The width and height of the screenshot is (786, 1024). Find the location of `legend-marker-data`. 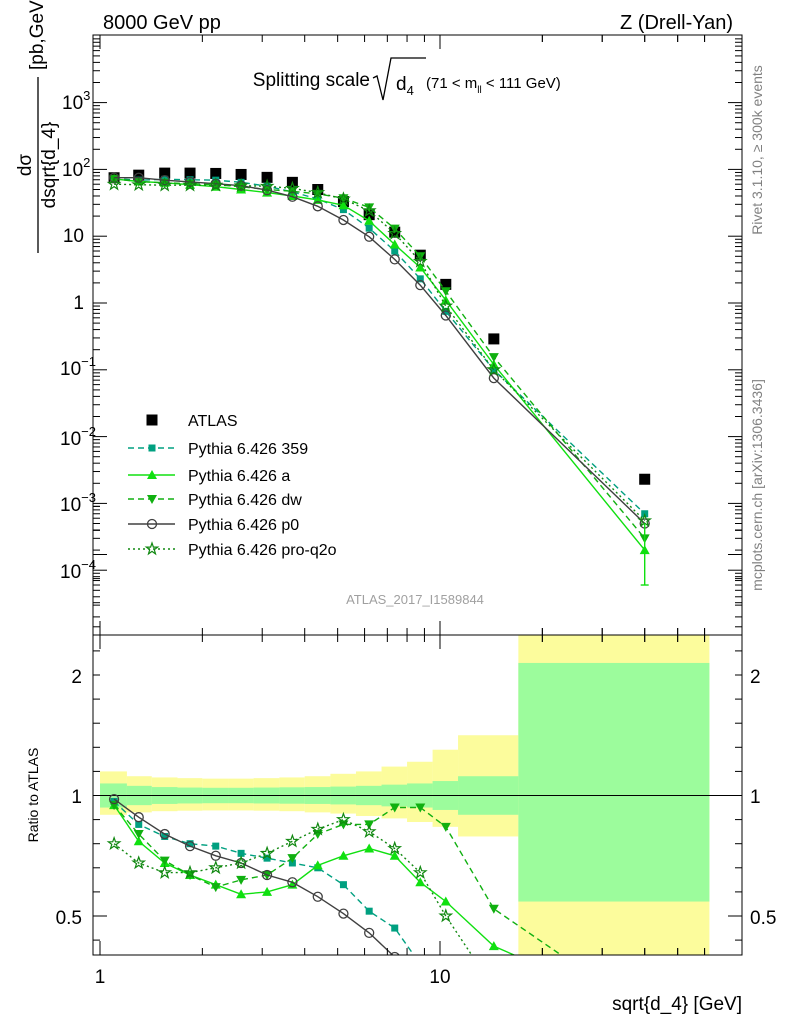

legend-marker-data is located at coordinates (152, 420).